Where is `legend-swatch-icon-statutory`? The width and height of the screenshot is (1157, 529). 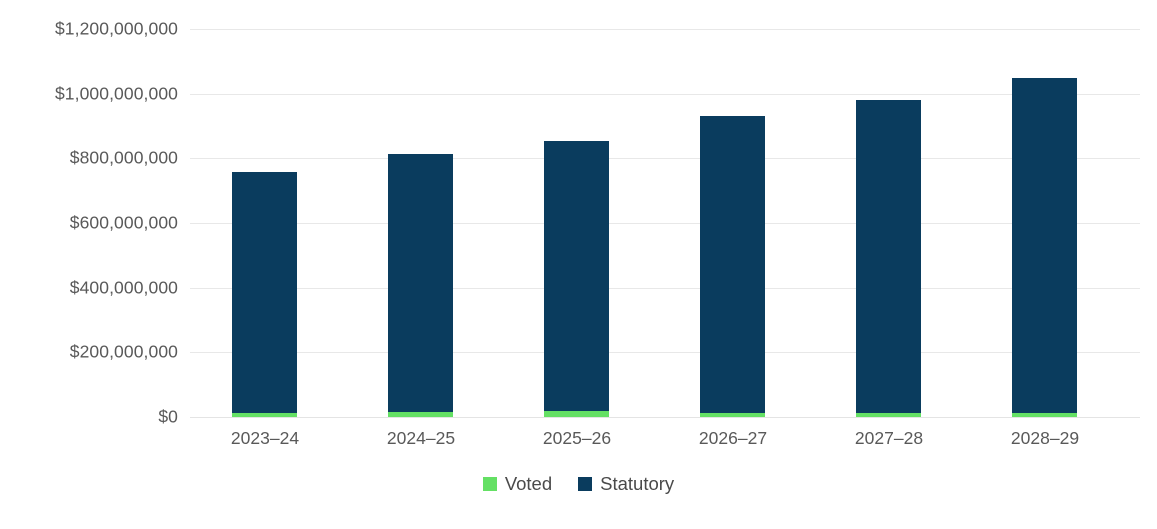
legend-swatch-icon-statutory is located at coordinates (585, 484).